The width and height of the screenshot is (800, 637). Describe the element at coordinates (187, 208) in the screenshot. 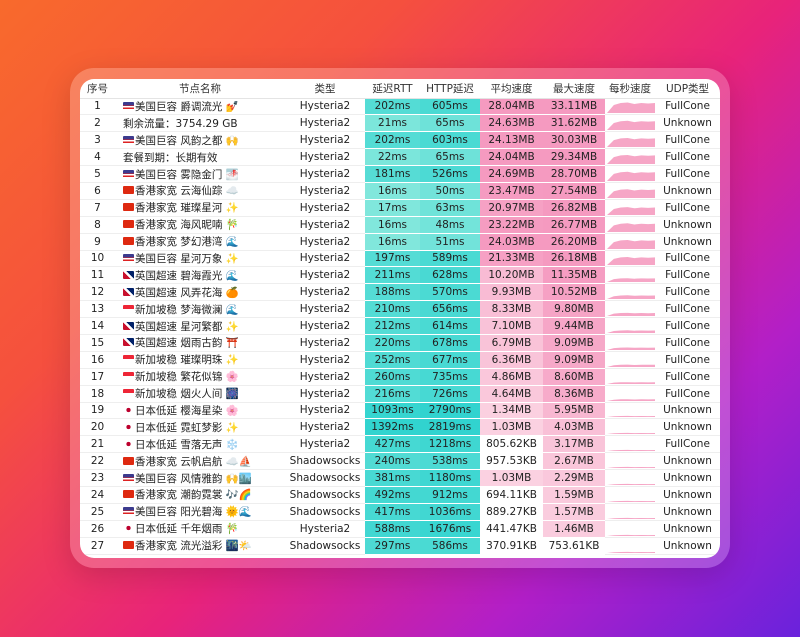

I see `node-name-text: 香港家宽 璀璨星河 ✨` at that location.